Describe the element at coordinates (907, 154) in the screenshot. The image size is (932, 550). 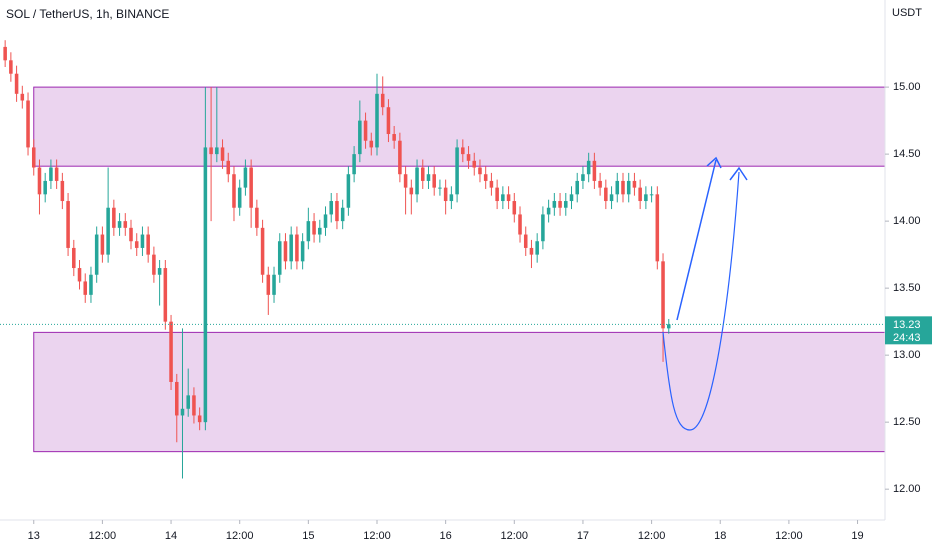
I see `y-tick-label: 14.50` at that location.